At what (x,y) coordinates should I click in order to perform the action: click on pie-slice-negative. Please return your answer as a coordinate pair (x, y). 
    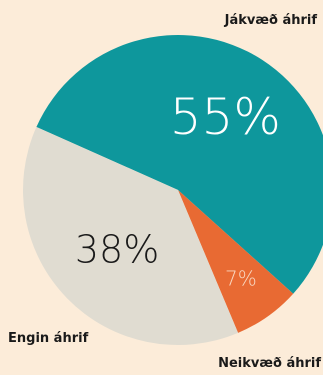
    Looking at the image, I should click on (236, 261).